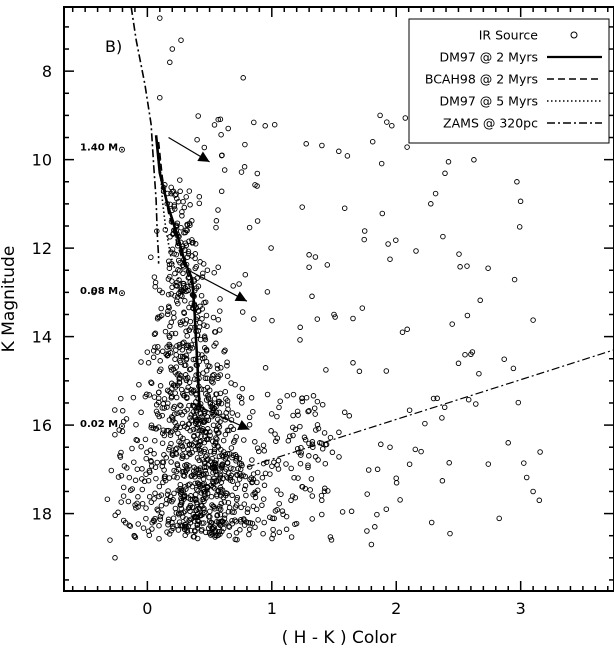 The image size is (614, 648). Describe the element at coordinates (47, 71) in the screenshot. I see `y-tick-label: 8` at that location.